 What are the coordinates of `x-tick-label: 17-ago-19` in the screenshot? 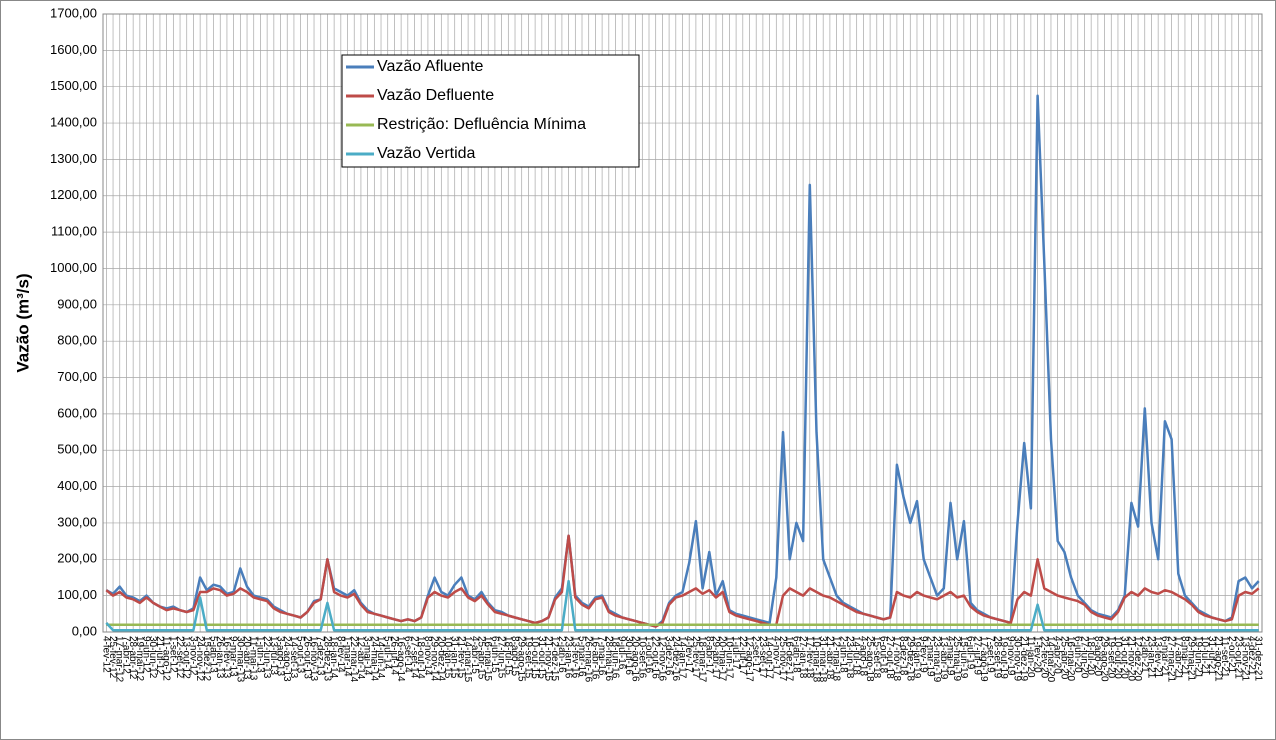 It's located at (983, 659).